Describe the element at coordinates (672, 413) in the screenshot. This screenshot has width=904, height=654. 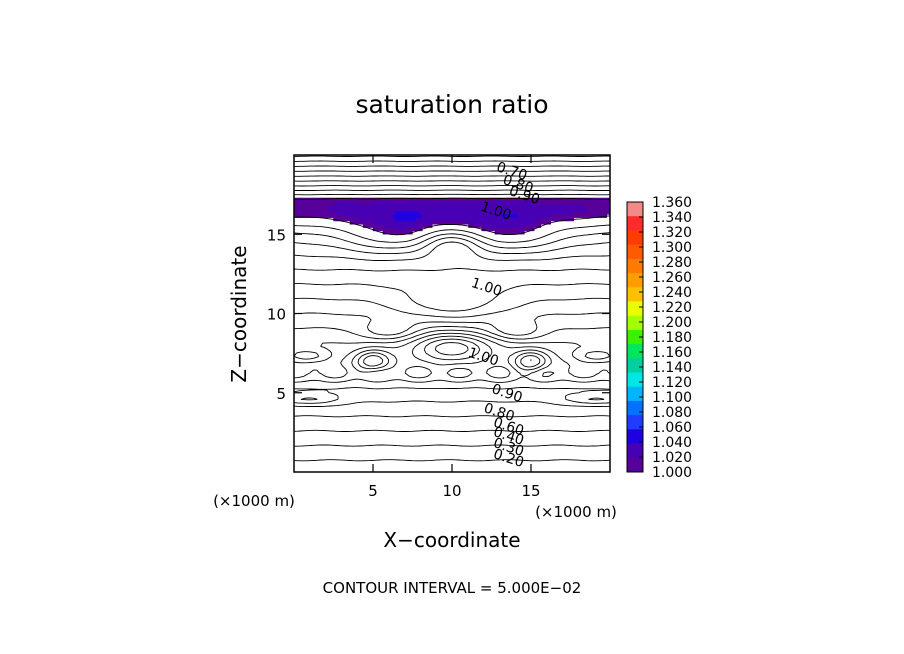
I see `colorbar-label-14: 1.080` at that location.